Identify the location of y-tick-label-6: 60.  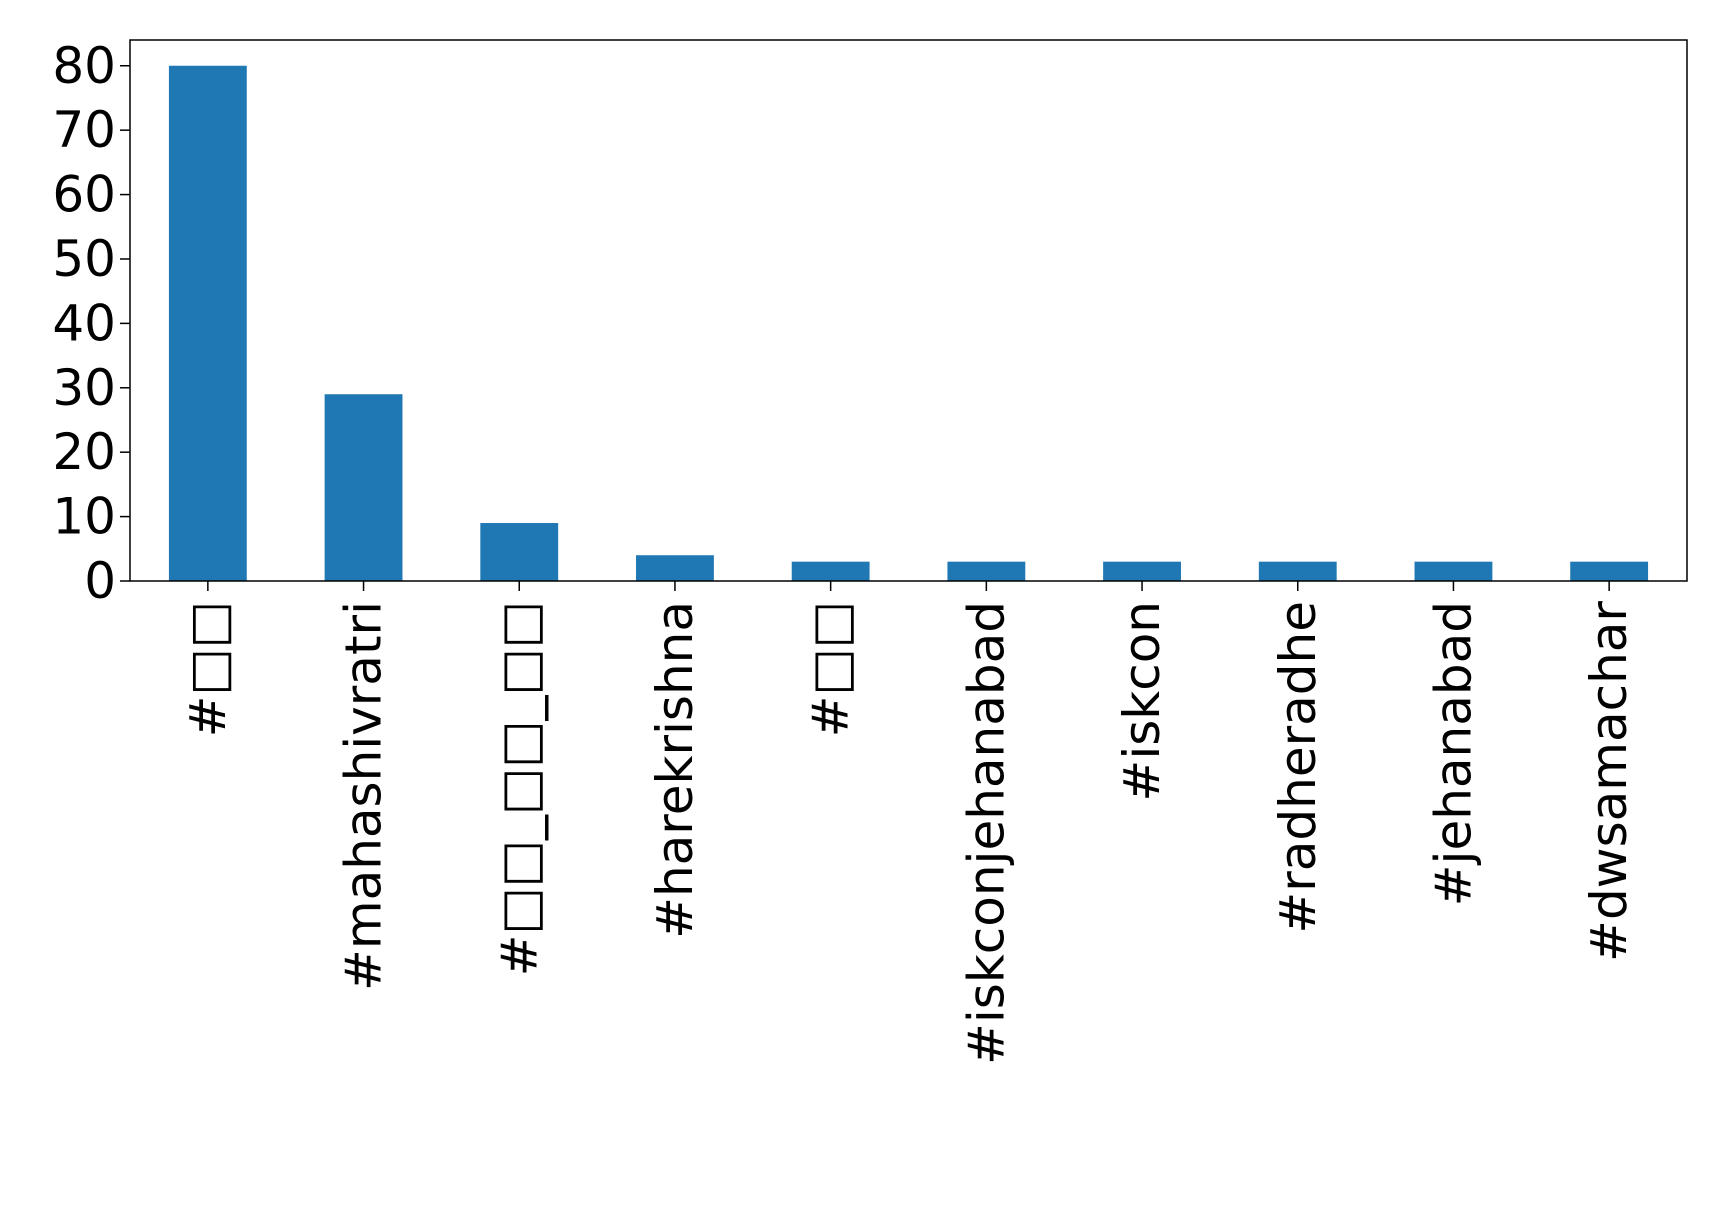
(84, 195).